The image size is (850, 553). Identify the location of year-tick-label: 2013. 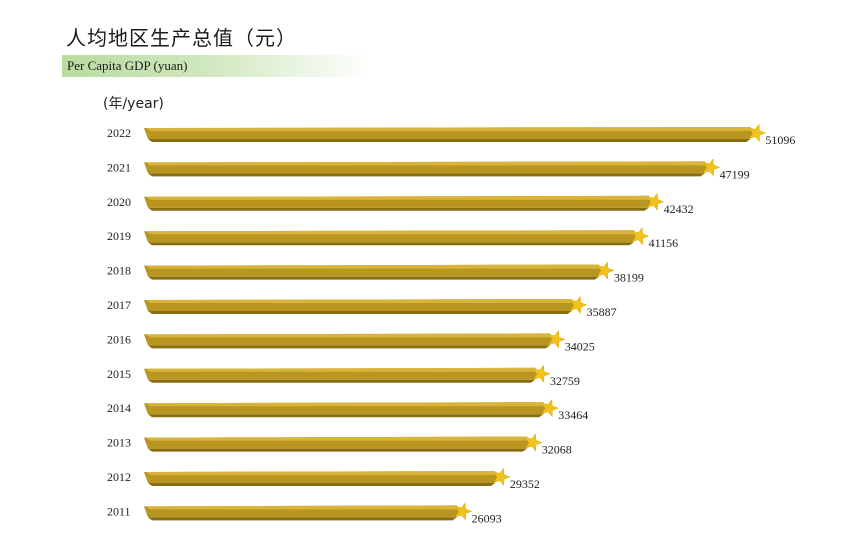
(119, 443).